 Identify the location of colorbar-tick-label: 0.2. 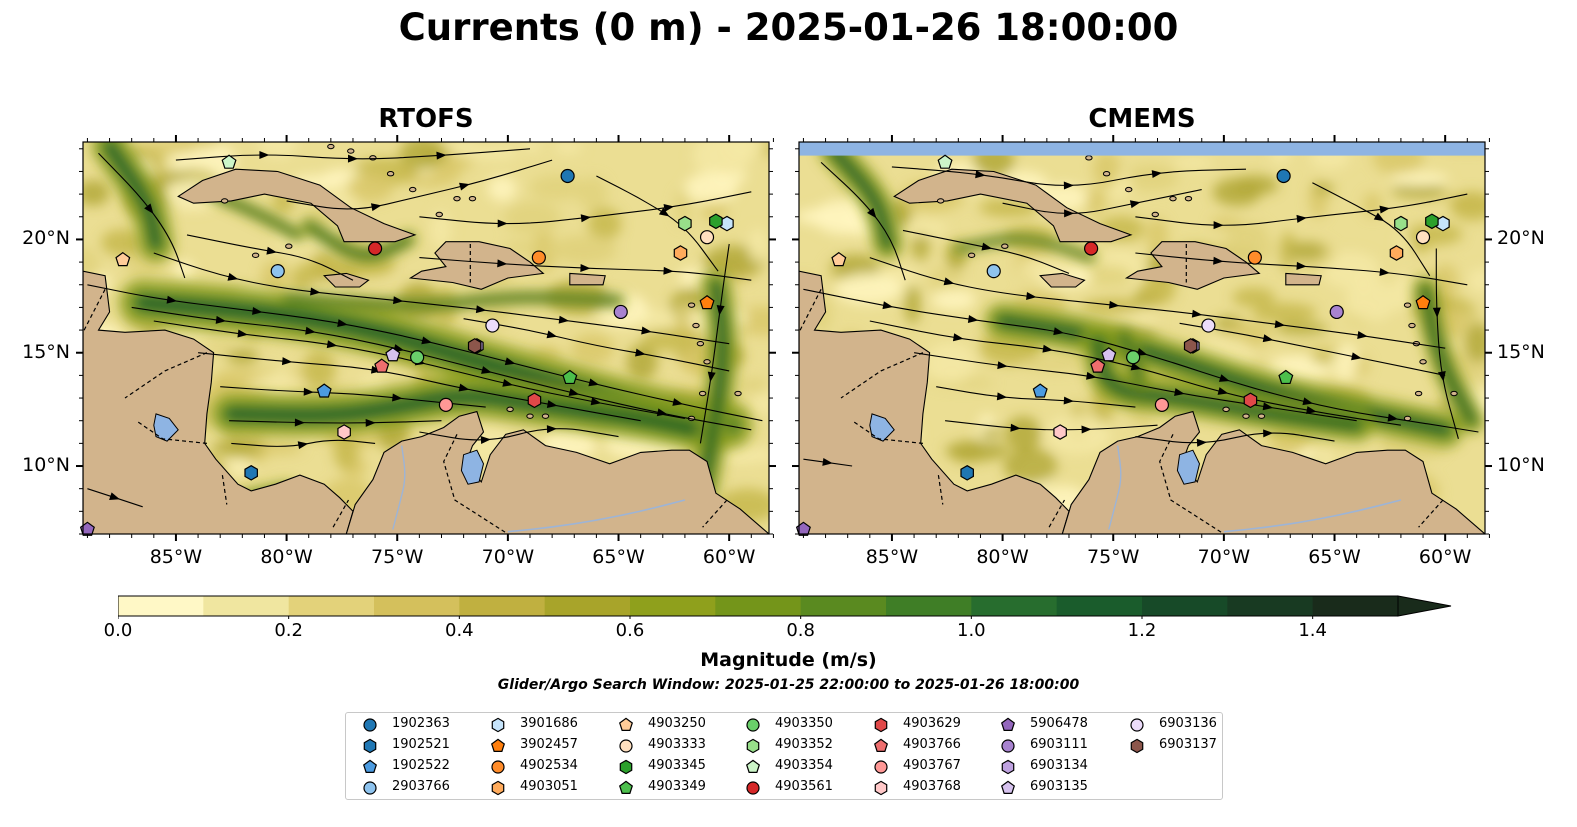
(288, 630).